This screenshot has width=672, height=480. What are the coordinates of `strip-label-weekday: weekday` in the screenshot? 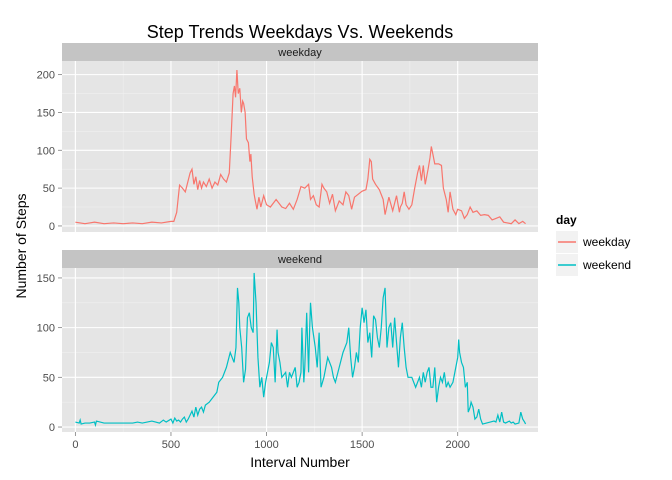 It's located at (299, 53).